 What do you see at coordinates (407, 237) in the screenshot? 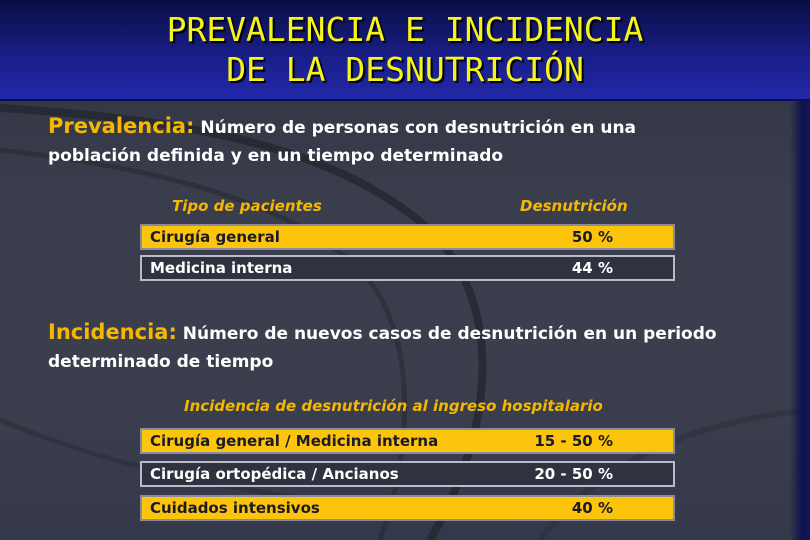
I see `prevalencia-row-cirugia-general: Cirugía general 50 %` at bounding box center [407, 237].